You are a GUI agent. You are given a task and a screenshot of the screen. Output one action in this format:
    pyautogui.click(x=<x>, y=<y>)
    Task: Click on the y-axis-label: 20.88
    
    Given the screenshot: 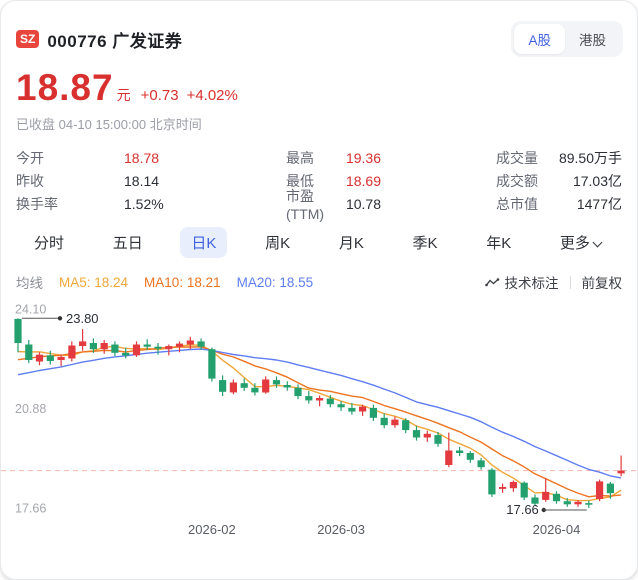 What is the action you would take?
    pyautogui.click(x=30, y=409)
    